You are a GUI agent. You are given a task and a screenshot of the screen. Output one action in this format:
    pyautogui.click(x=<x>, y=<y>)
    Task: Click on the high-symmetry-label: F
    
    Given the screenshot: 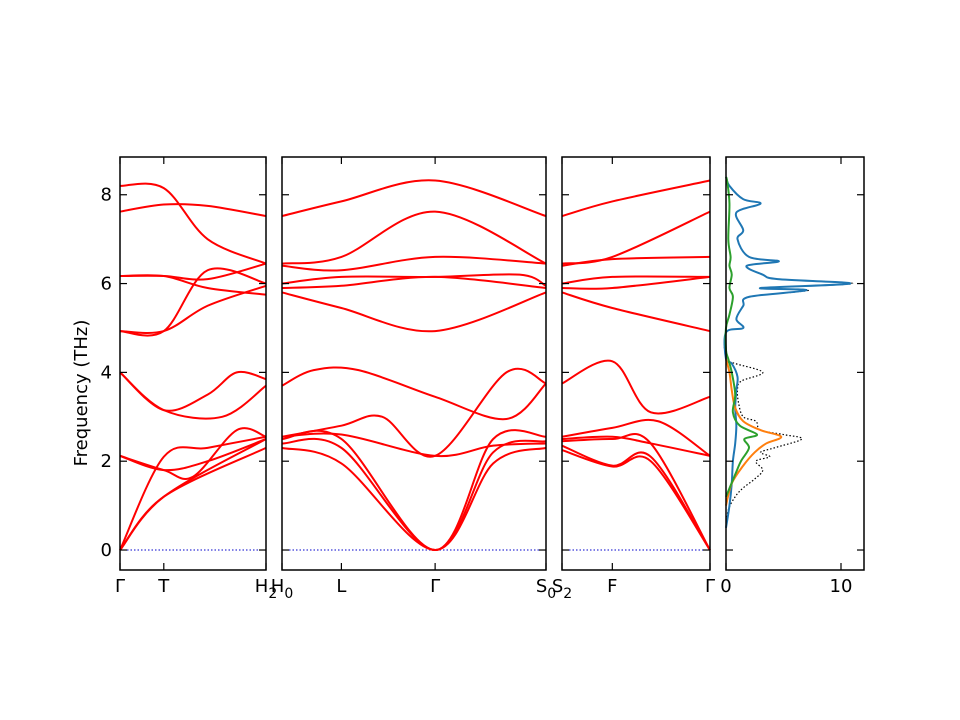 What is the action you would take?
    pyautogui.click(x=612, y=586)
    